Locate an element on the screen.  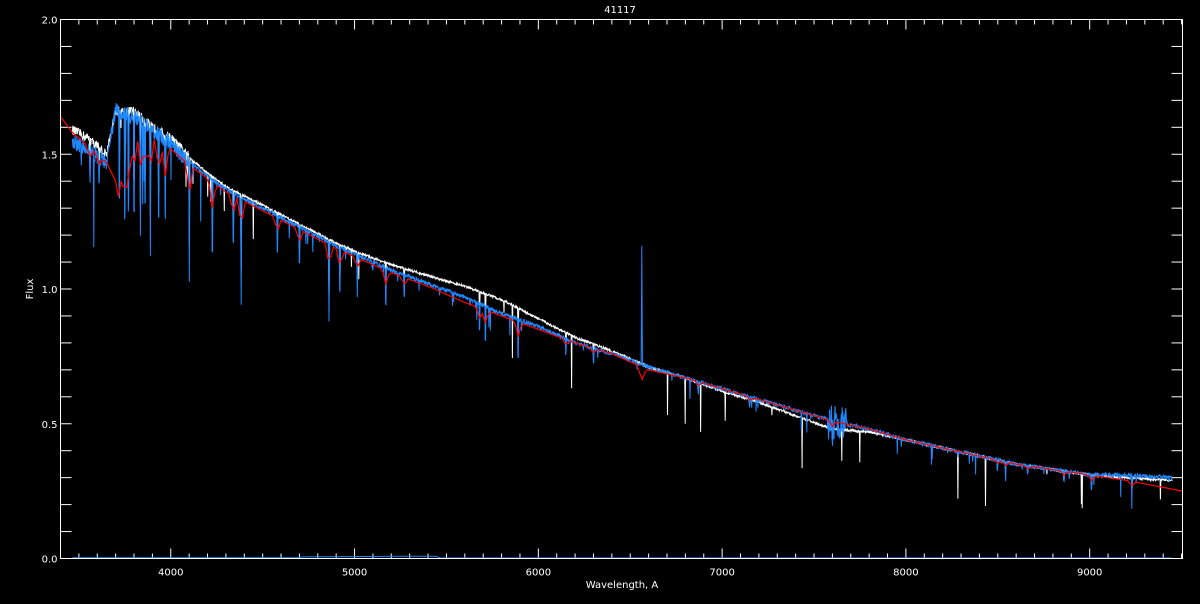
x-tick-label: 9000 is located at coordinates (1089, 573).